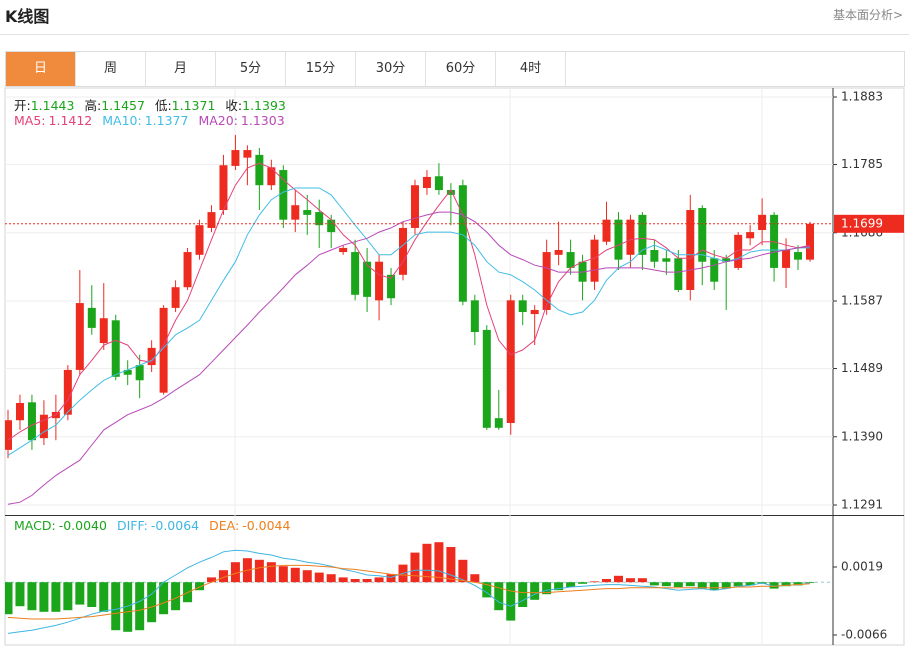 Image resolution: width=909 pixels, height=646 pixels. I want to click on period-tab: 30分, so click(391, 69).